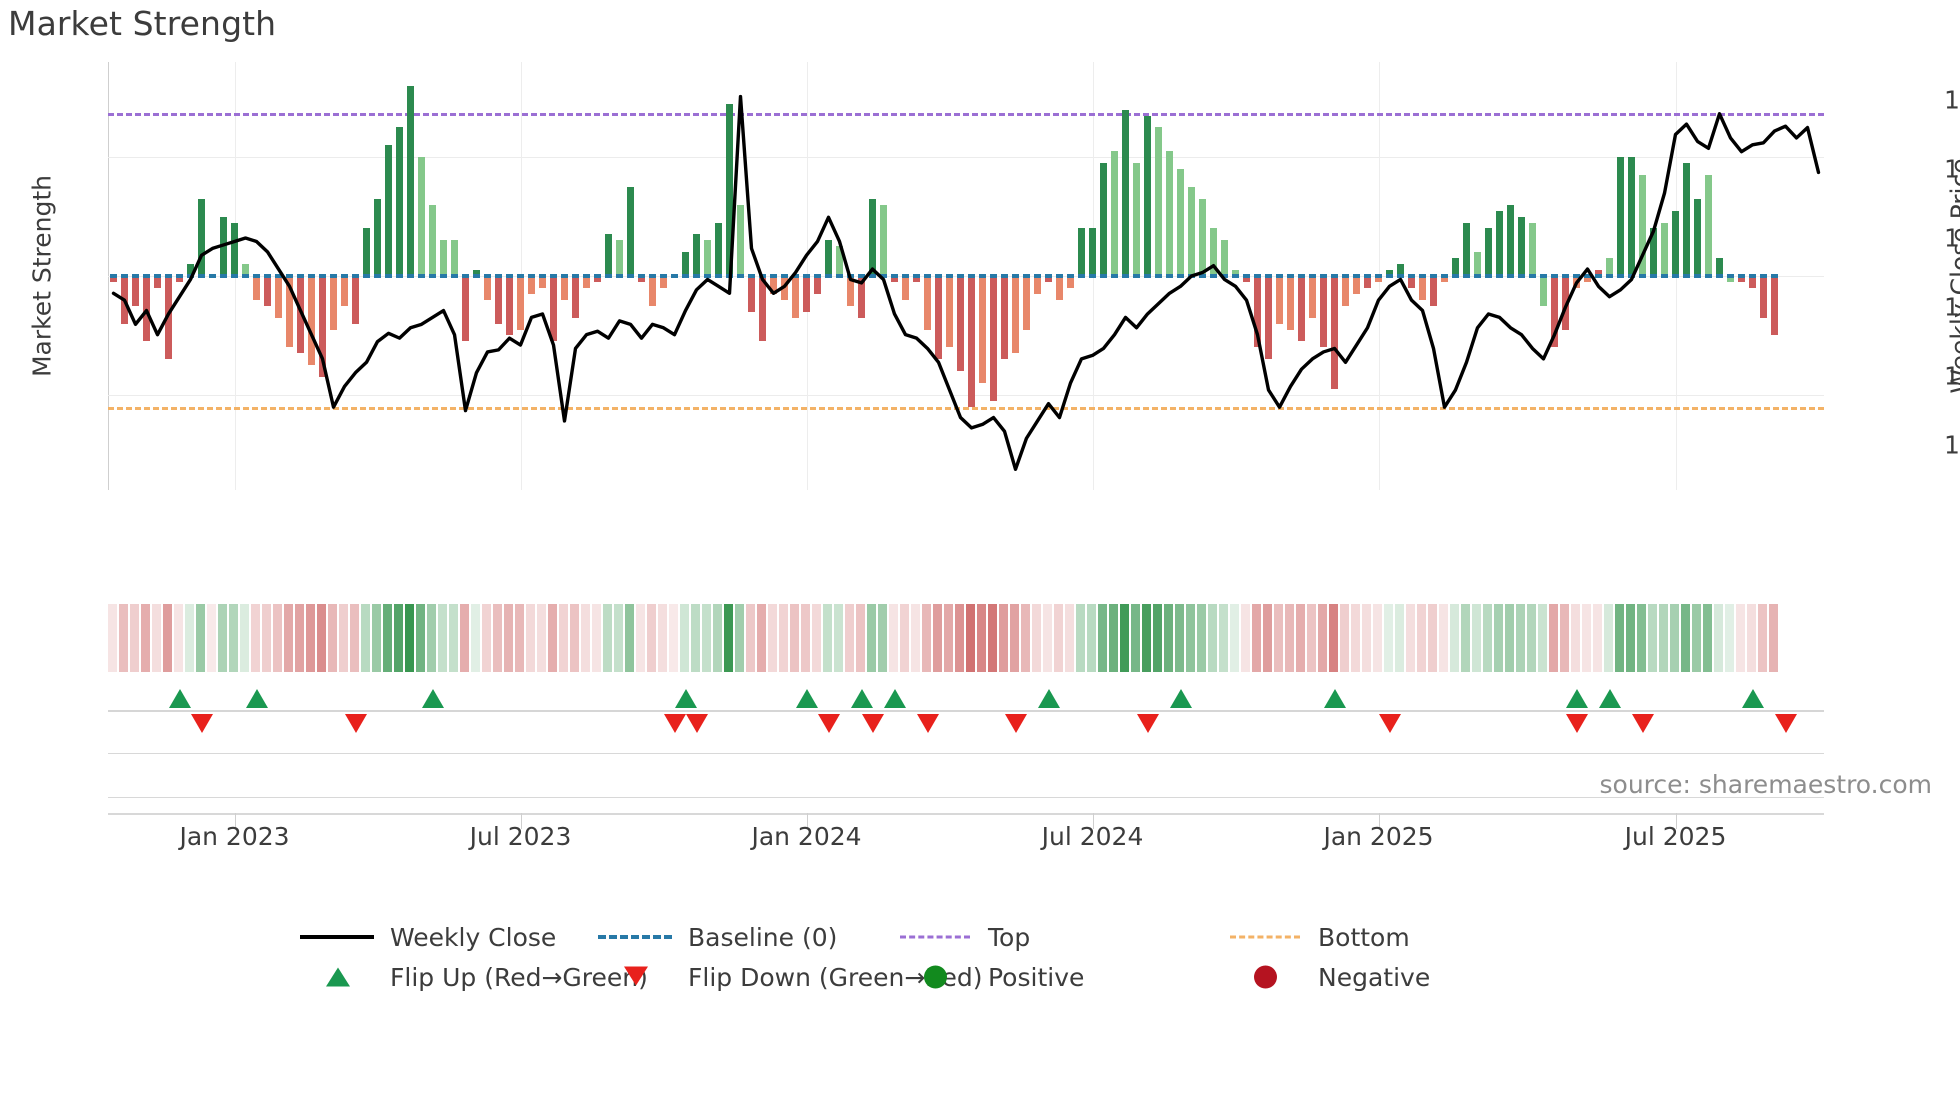 The width and height of the screenshot is (1960, 1102). I want to click on legend-item-bottom: Bottom, so click(1319, 937).